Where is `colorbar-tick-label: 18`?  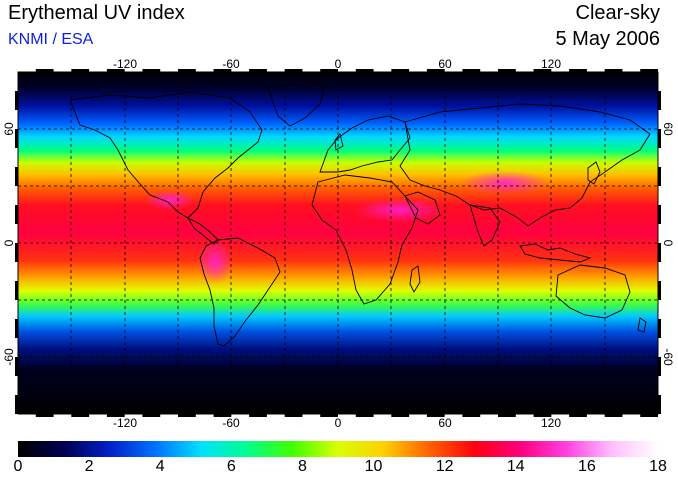 colorbar-tick-label: 18 is located at coordinates (658, 466).